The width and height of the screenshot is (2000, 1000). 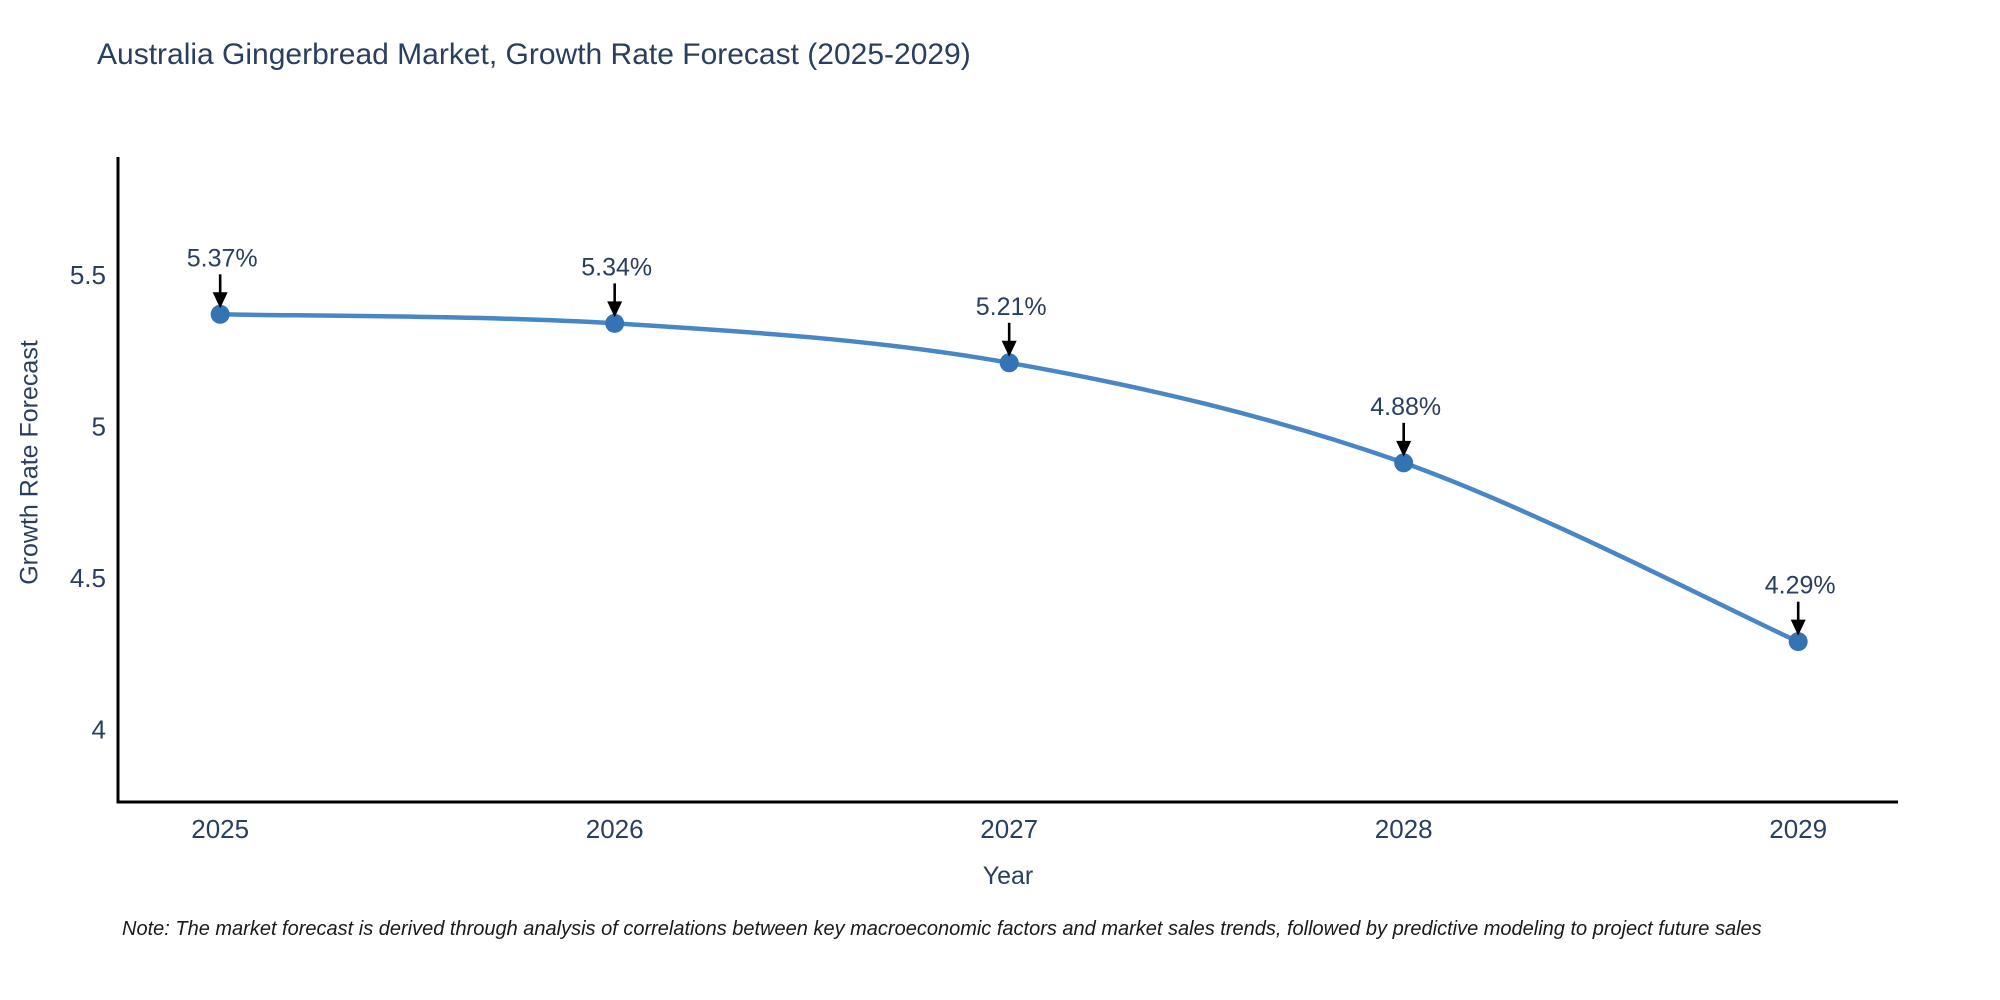 I want to click on x-tick-label: 2029, so click(x=1798, y=829).